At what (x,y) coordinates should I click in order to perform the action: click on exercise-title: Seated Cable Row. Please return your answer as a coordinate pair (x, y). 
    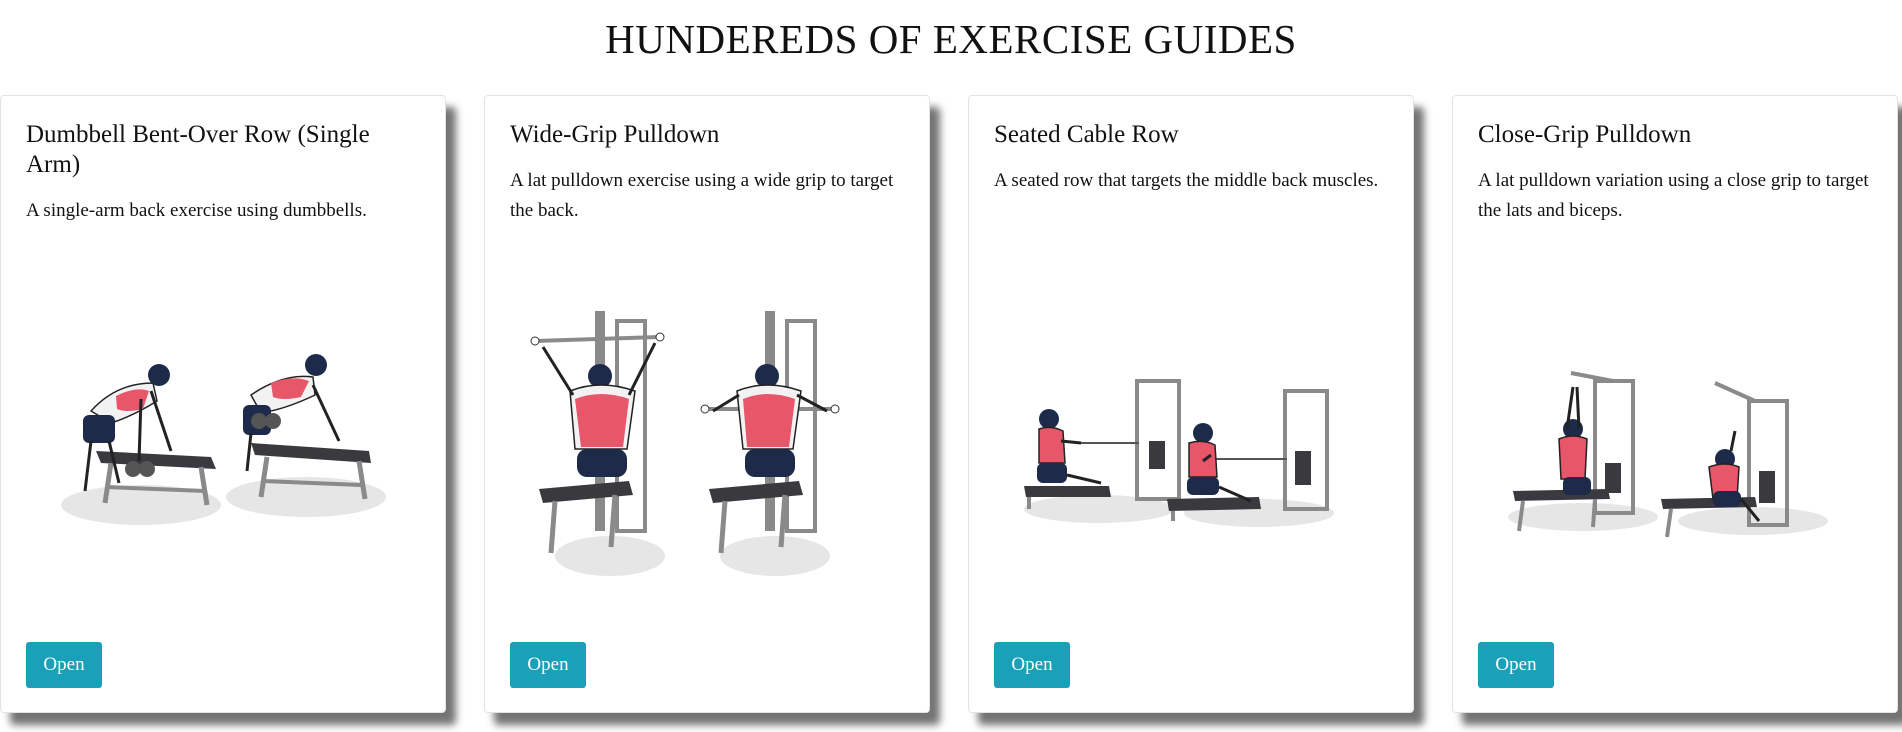
    Looking at the image, I should click on (1086, 134).